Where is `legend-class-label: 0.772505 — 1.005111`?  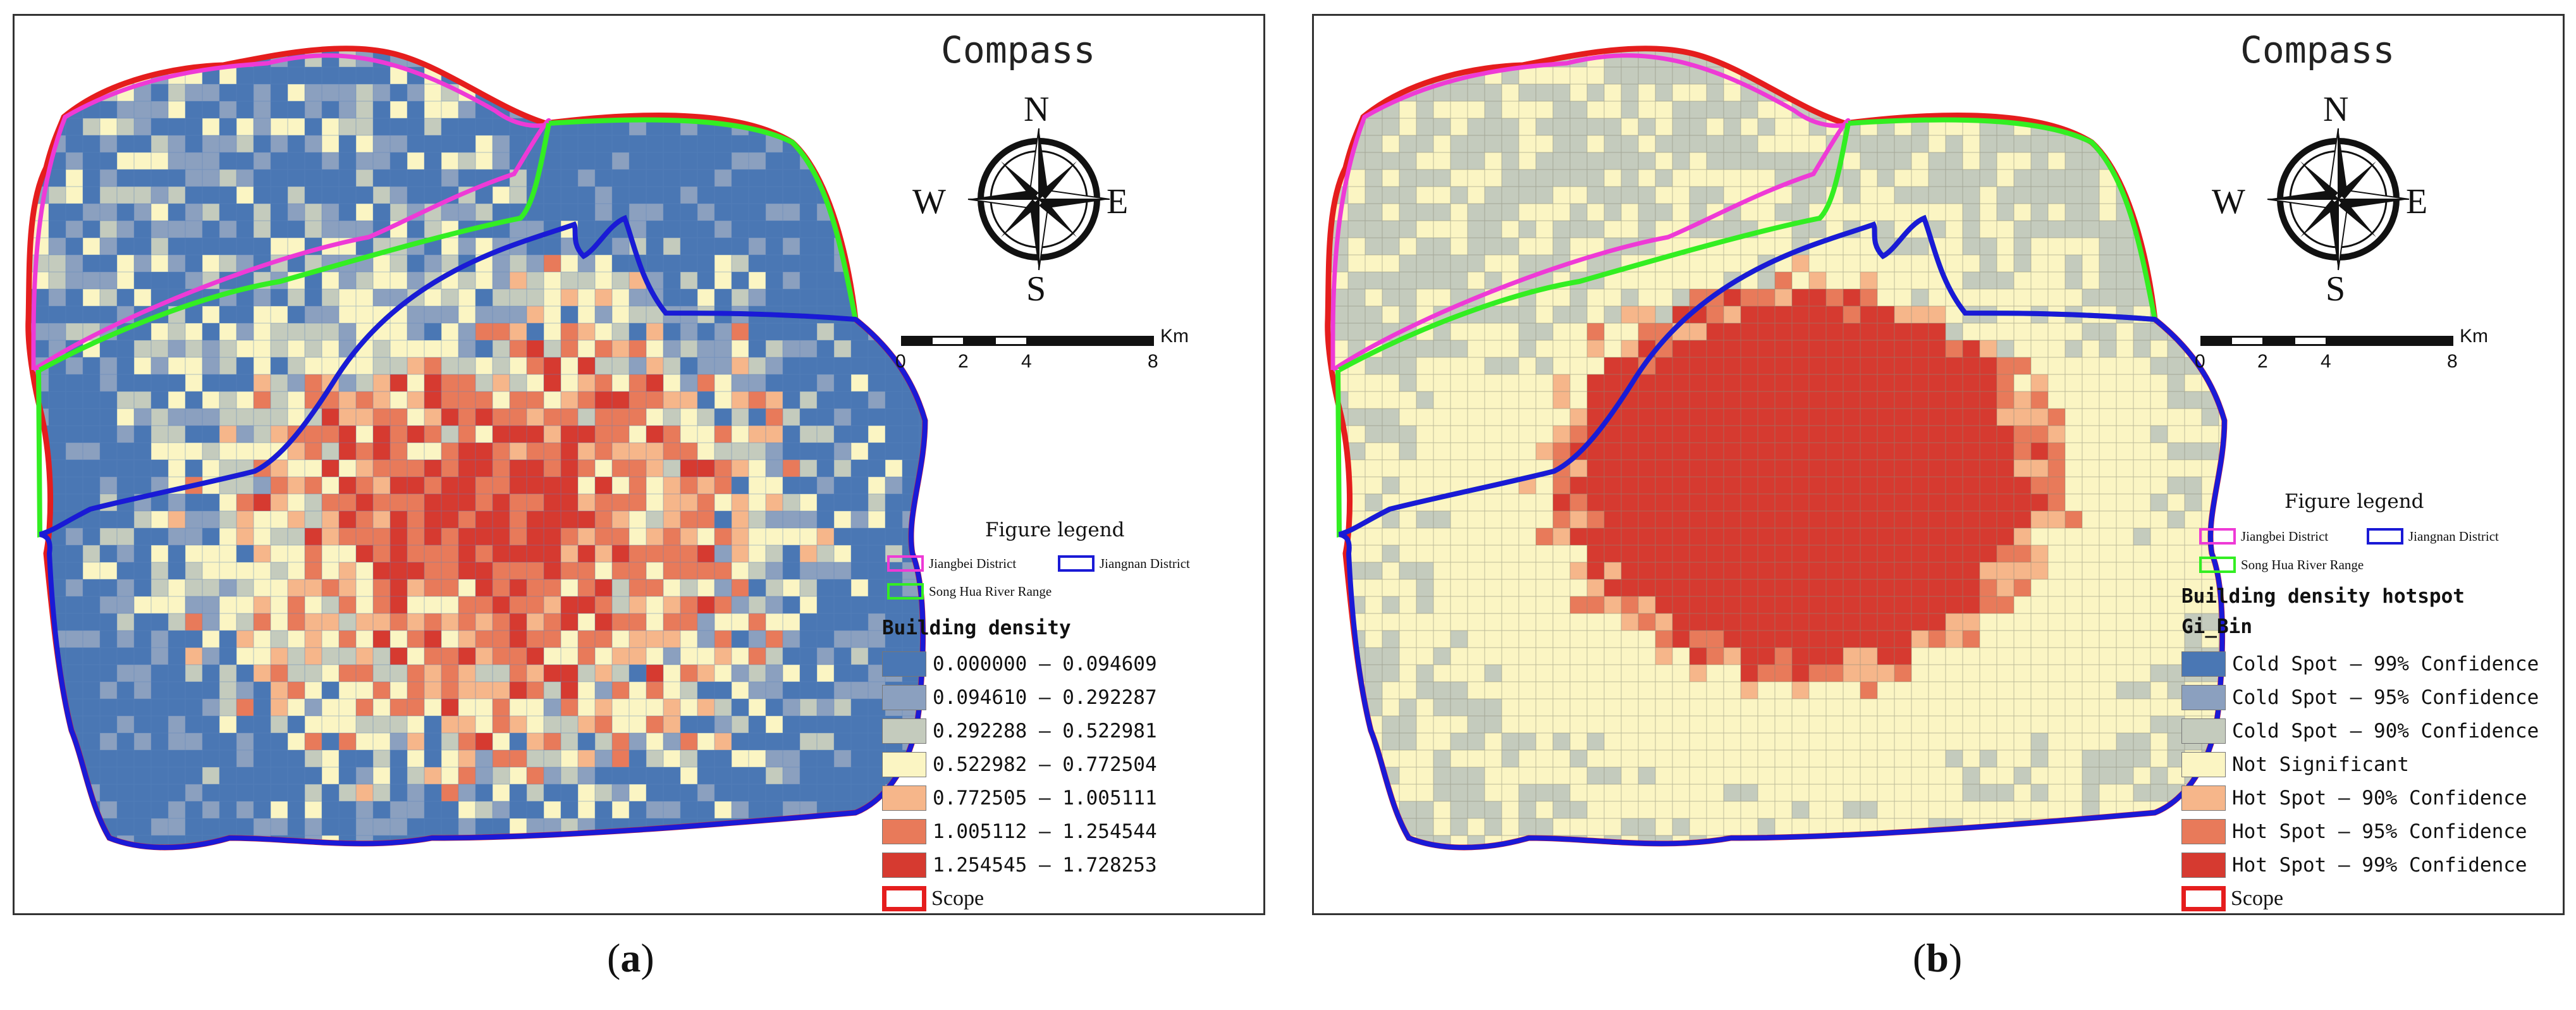 legend-class-label: 0.772505 — 1.005111 is located at coordinates (1045, 799).